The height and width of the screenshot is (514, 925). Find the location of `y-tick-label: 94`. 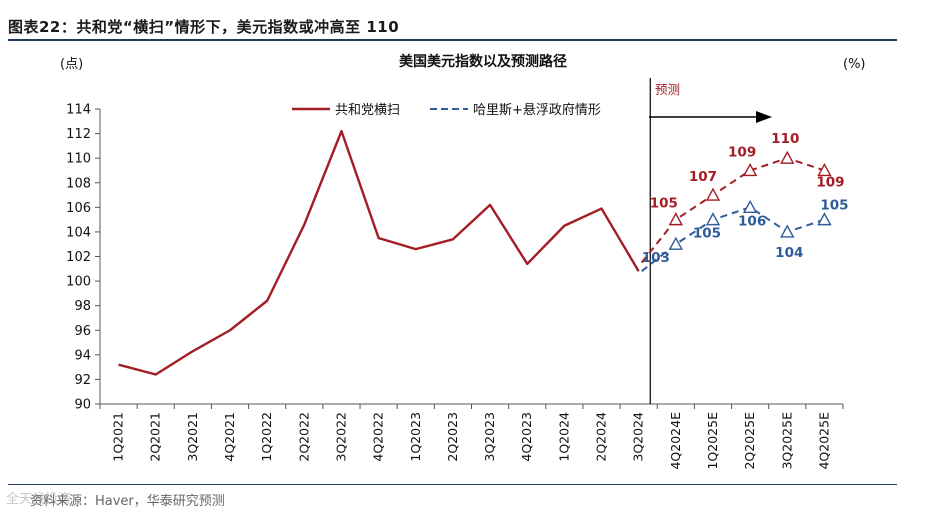

y-tick-label: 94 is located at coordinates (82, 355).